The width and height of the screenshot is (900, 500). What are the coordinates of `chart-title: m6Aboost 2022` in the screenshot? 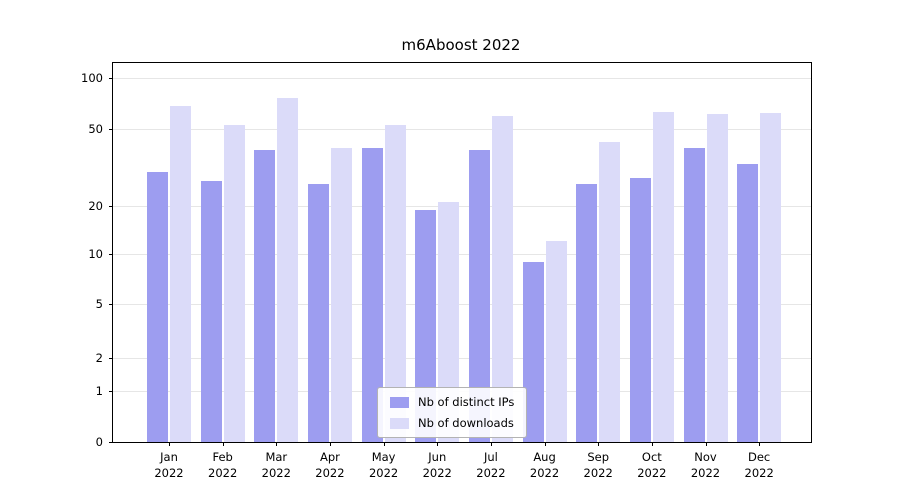 It's located at (461, 45).